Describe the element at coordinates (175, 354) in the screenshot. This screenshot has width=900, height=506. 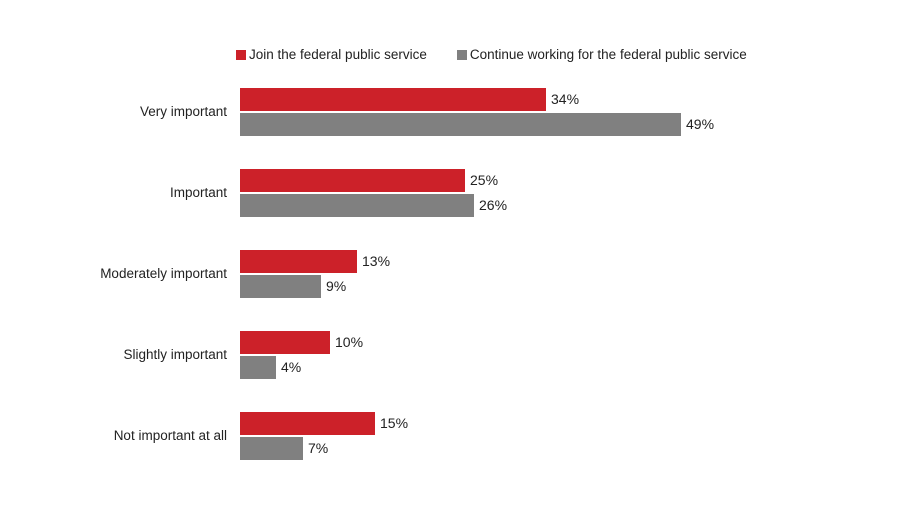
I see `category-label: Slightly important` at that location.